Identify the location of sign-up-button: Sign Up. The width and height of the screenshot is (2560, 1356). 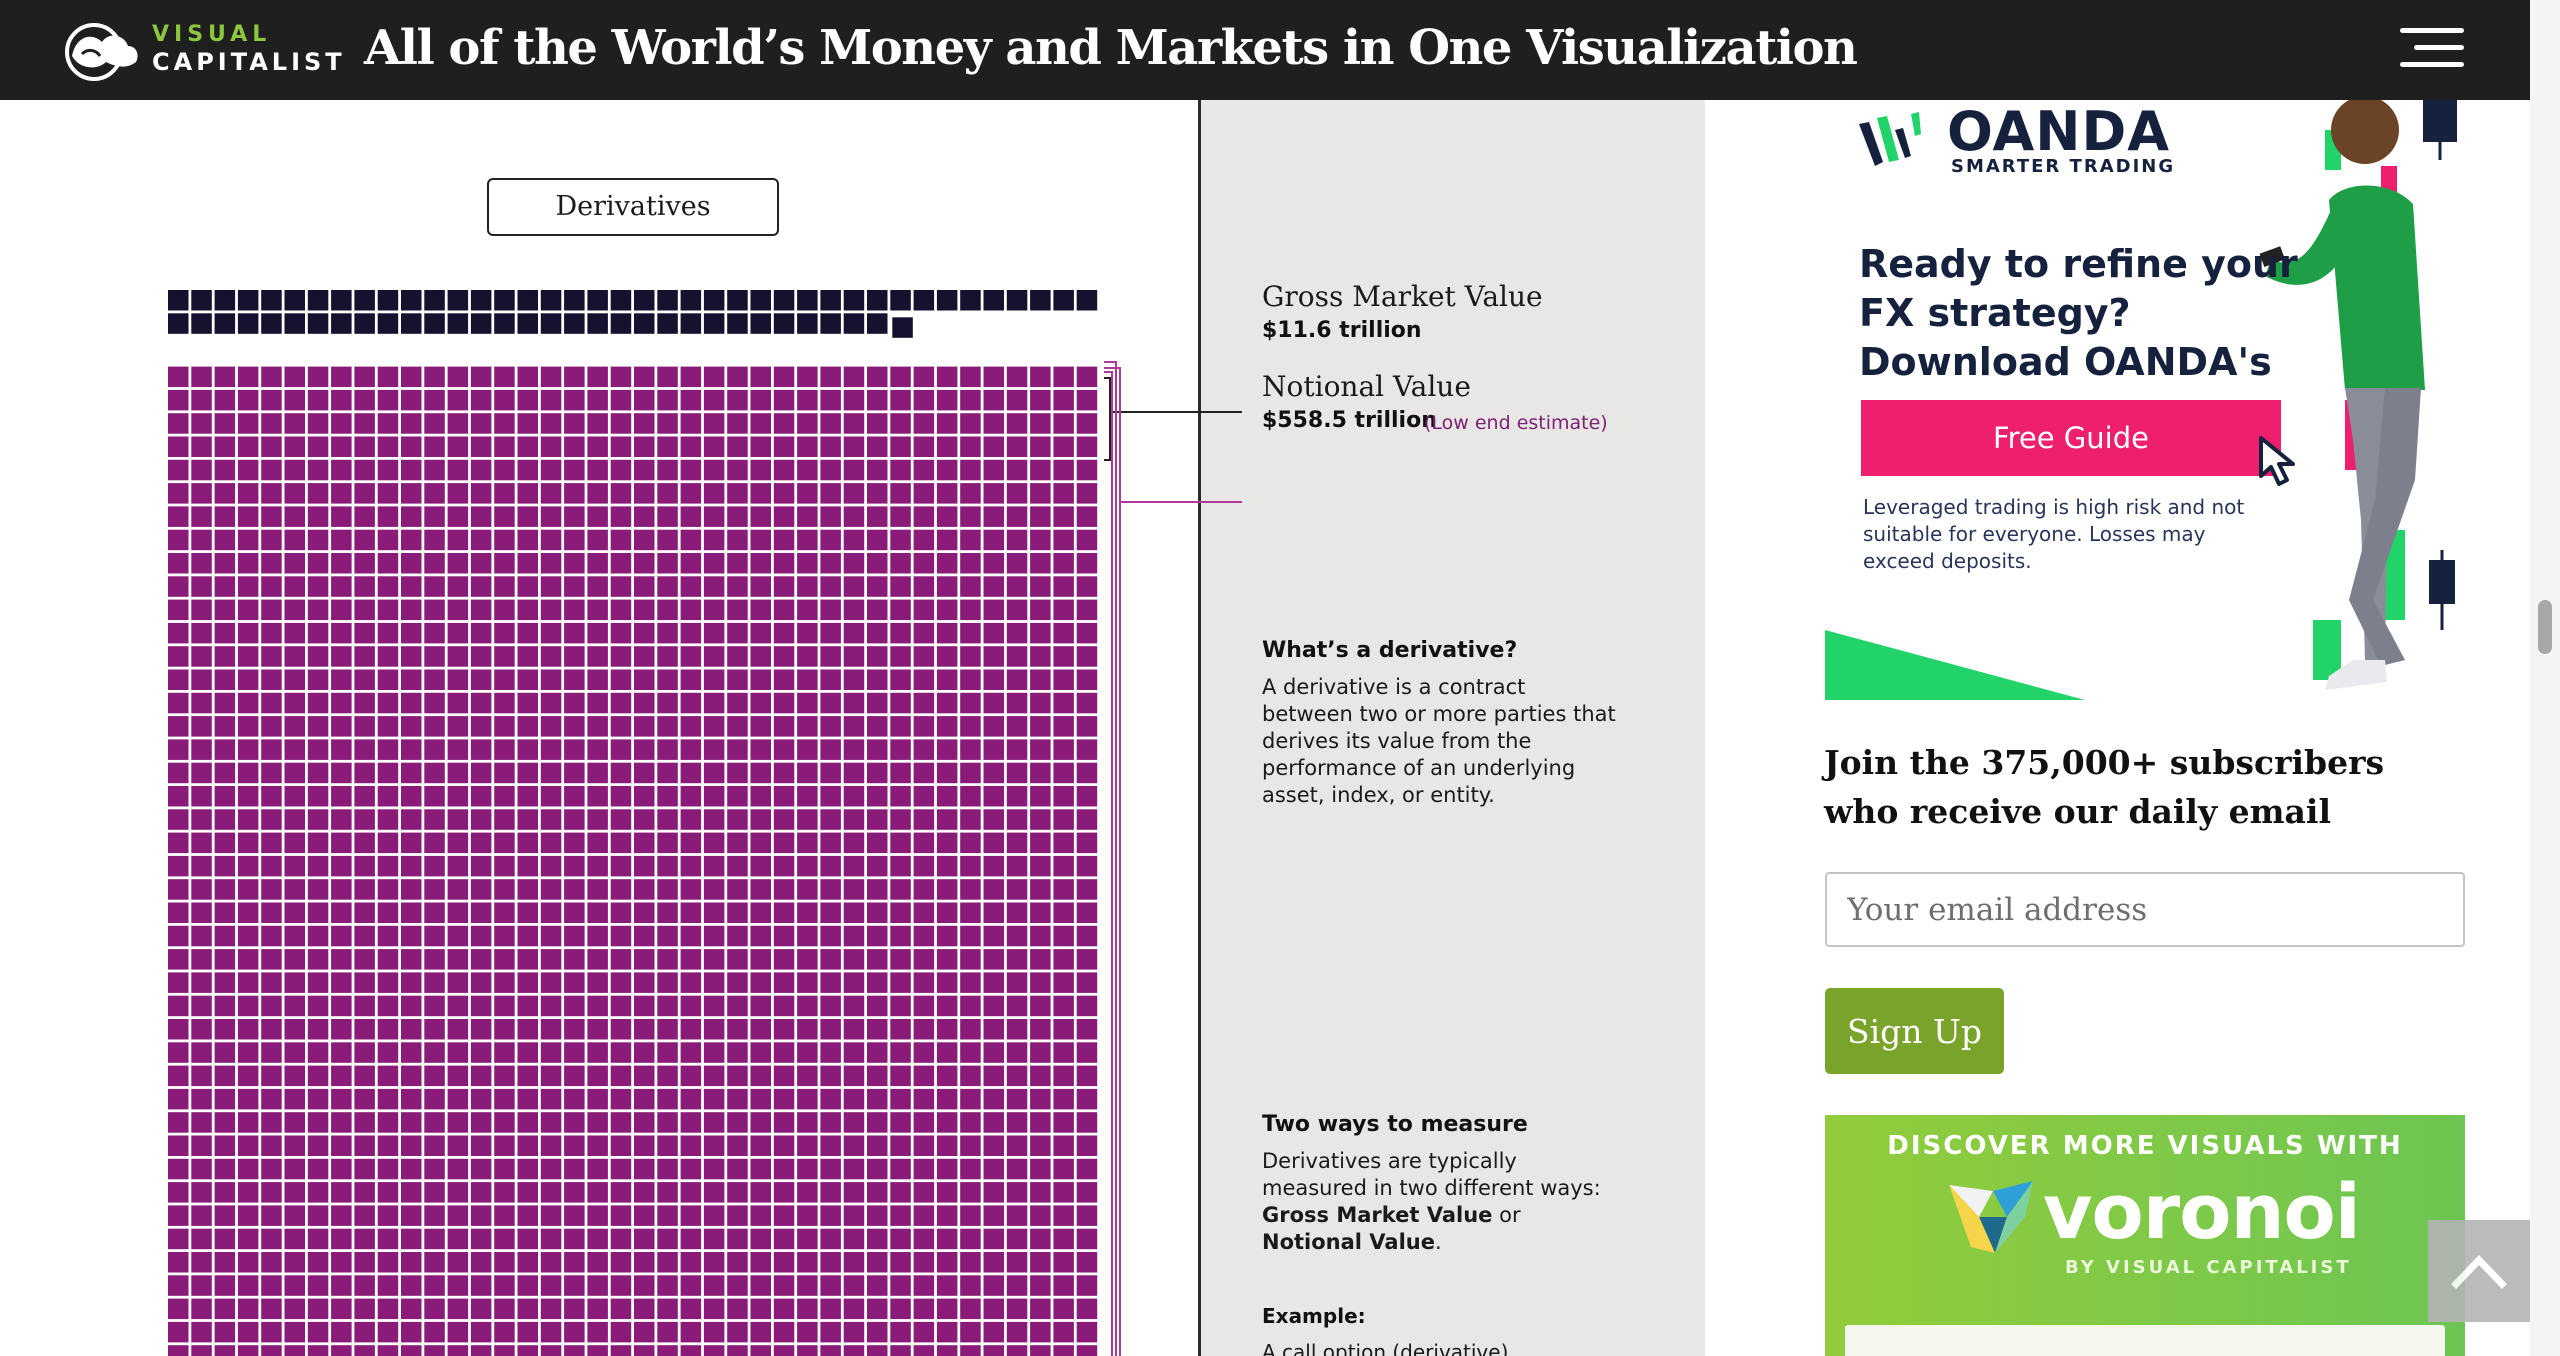
(1914, 1031).